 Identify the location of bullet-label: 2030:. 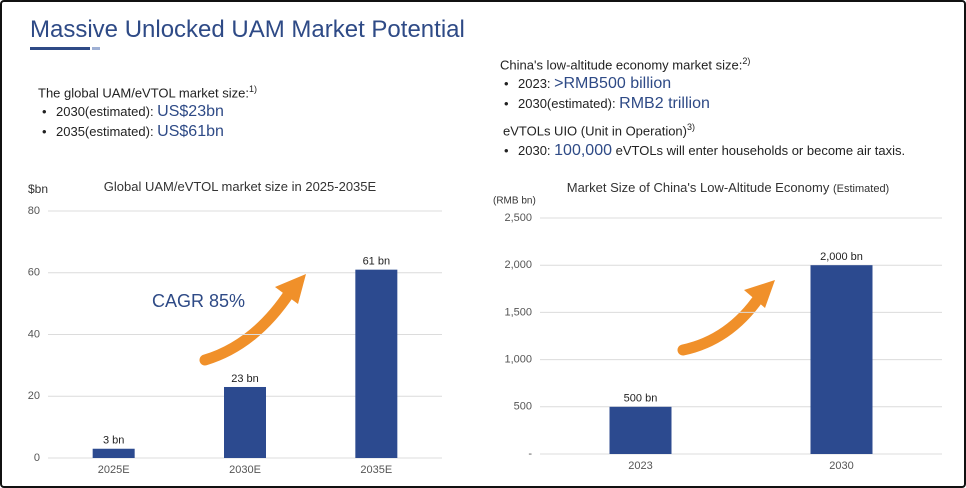
(536, 150).